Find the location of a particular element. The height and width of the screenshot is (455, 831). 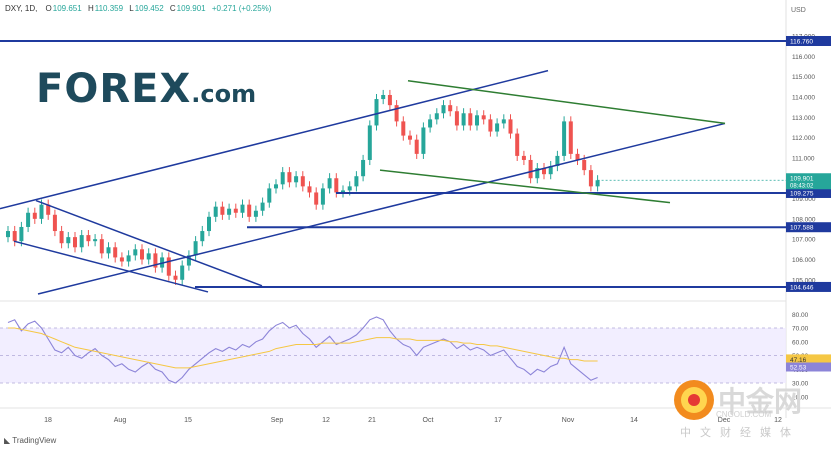

high-label: H is located at coordinates (91, 8).